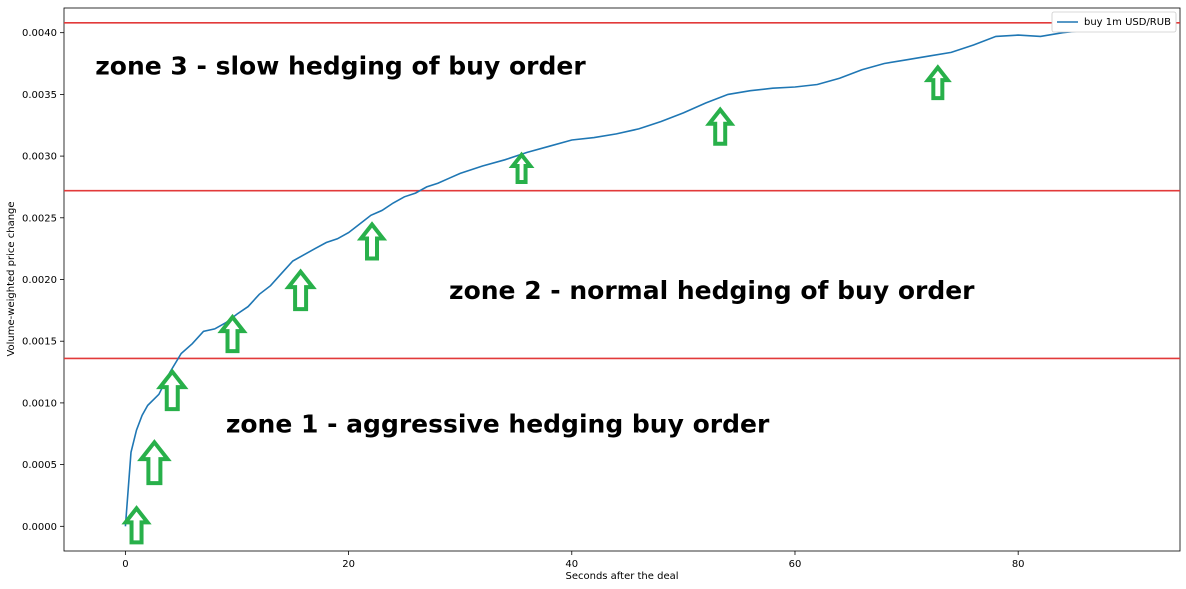 This screenshot has height=589, width=1186. I want to click on x-tick-label: 60, so click(795, 564).